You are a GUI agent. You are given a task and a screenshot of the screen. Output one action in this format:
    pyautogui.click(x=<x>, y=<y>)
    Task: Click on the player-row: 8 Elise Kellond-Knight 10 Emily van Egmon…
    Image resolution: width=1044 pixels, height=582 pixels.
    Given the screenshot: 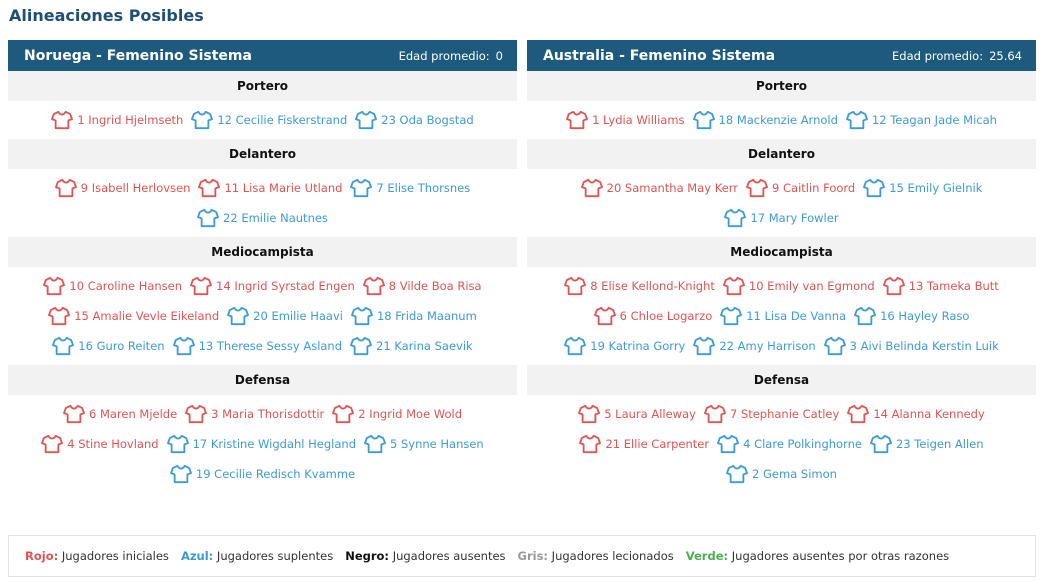 What is the action you would take?
    pyautogui.click(x=781, y=286)
    